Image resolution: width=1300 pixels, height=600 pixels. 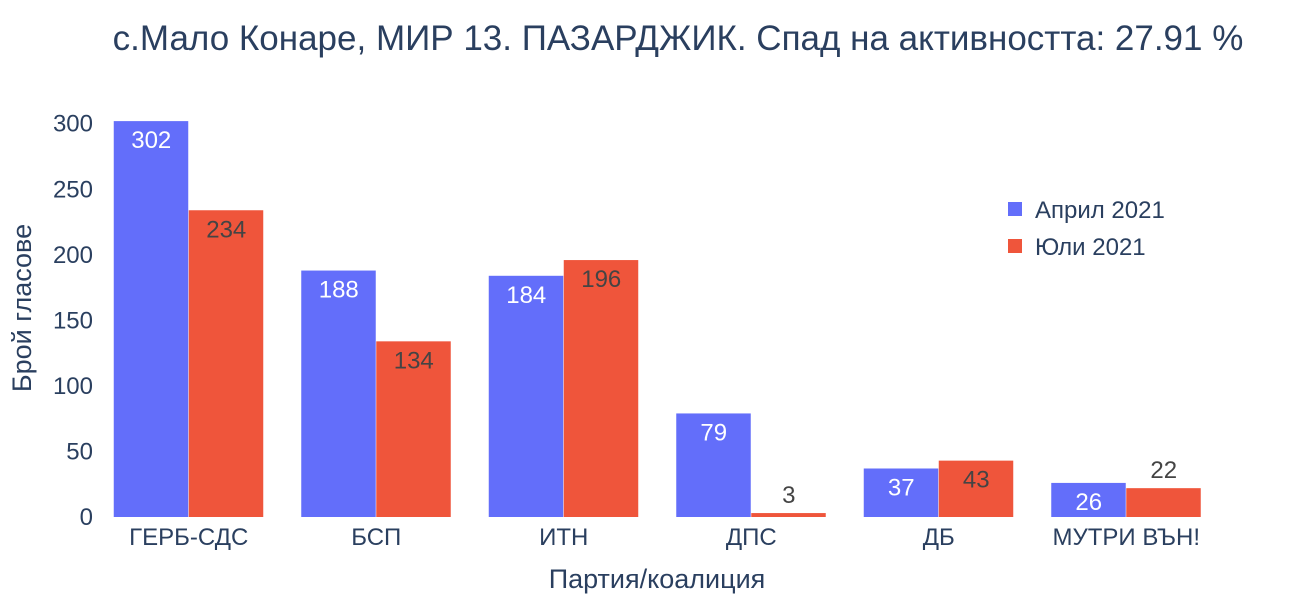 What do you see at coordinates (1163, 470) in the screenshot?
I see `bar-value-label: 22` at bounding box center [1163, 470].